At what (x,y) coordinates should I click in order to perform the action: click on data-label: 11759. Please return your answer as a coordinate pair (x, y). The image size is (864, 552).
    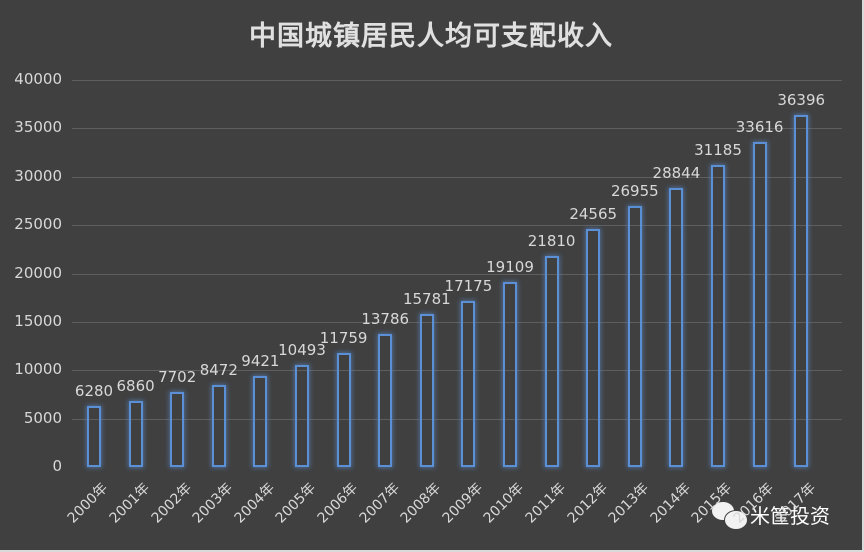
    Looking at the image, I should click on (343, 338).